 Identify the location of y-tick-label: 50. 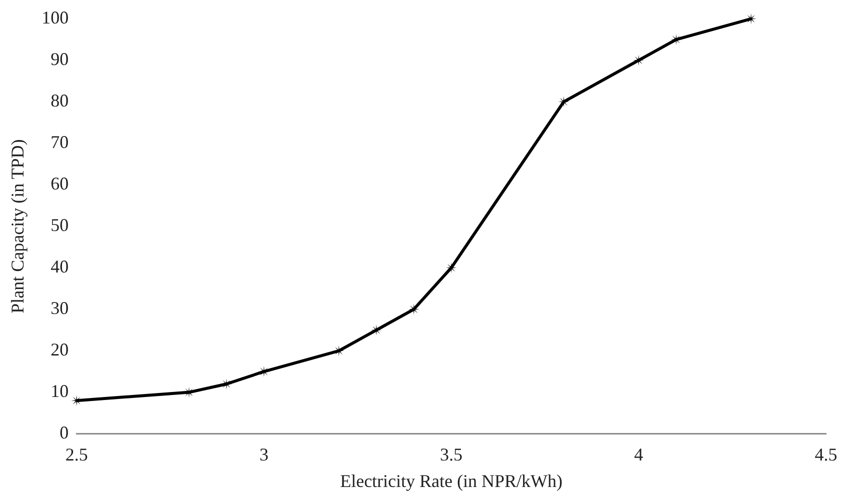
(59, 225).